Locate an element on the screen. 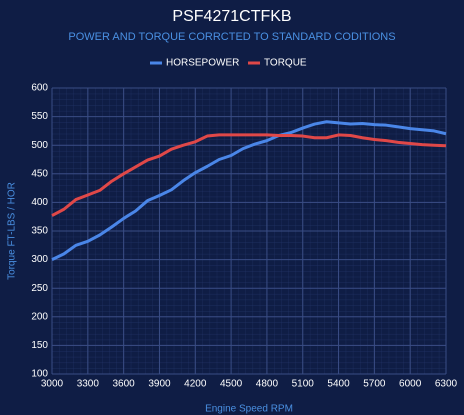 This screenshot has height=415, width=464. y-tick-label: 350 is located at coordinates (39, 231).